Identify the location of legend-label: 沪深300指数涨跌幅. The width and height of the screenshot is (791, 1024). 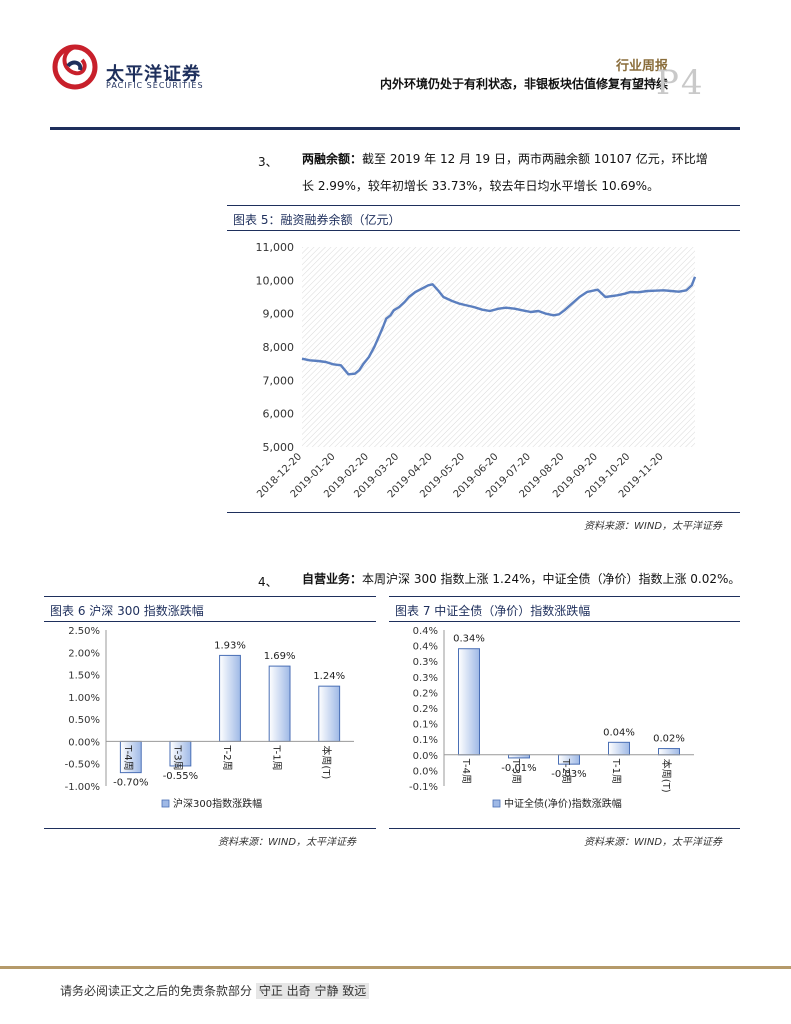
(217, 803).